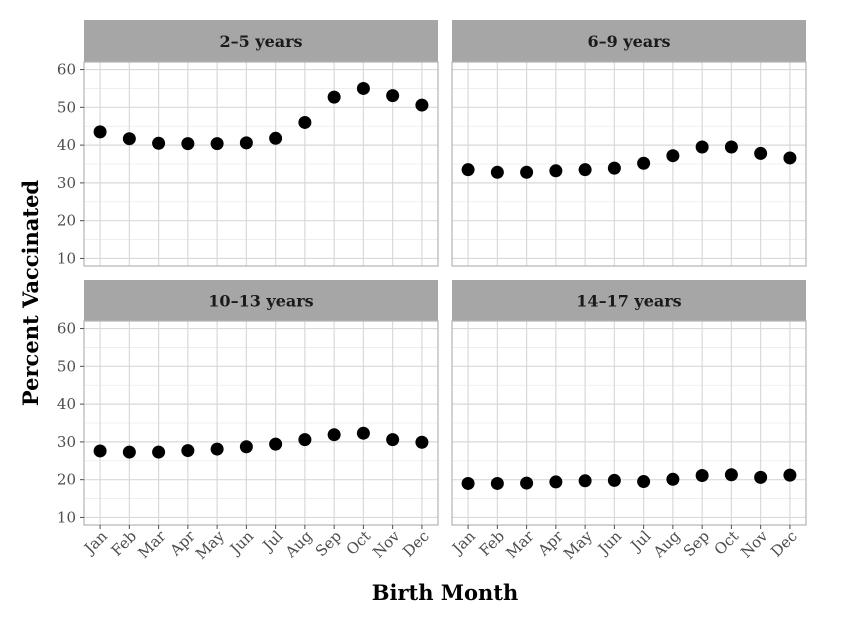 The image size is (845, 619). I want to click on y-axis-title: Percent Vaccinated, so click(30, 293).